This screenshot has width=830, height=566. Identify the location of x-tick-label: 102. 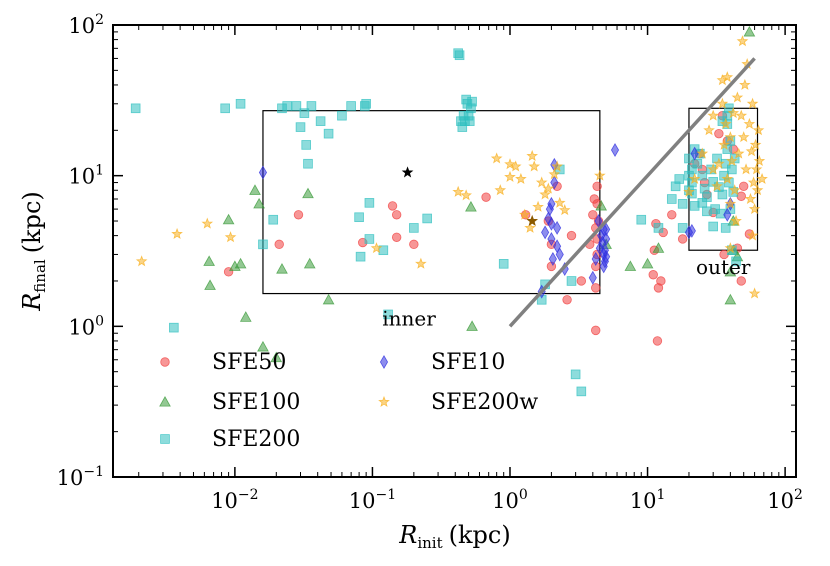
(785, 500).